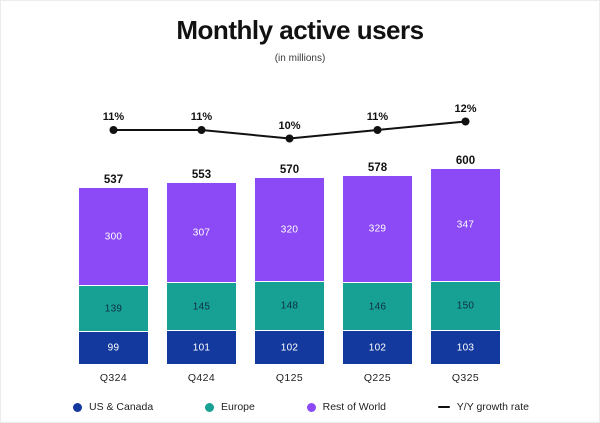 The height and width of the screenshot is (423, 600). I want to click on bar-total-label: 578, so click(377, 168).